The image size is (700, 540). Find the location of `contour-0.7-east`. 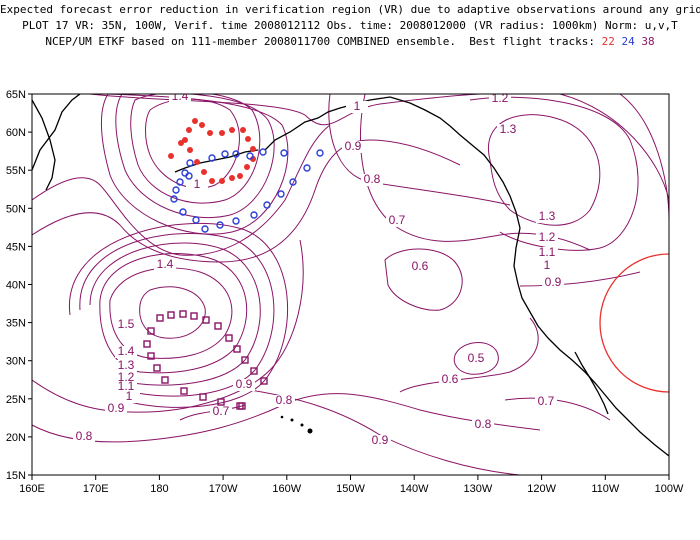

contour-0.7-east is located at coordinates (557, 409).